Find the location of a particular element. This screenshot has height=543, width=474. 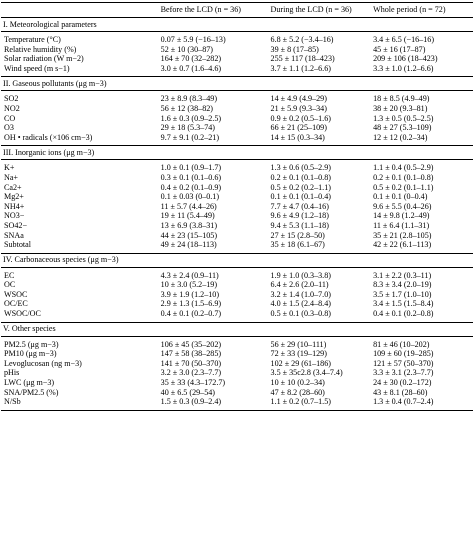

cell-value: 43 ± 8.1 (28–60) is located at coordinates (400, 392).